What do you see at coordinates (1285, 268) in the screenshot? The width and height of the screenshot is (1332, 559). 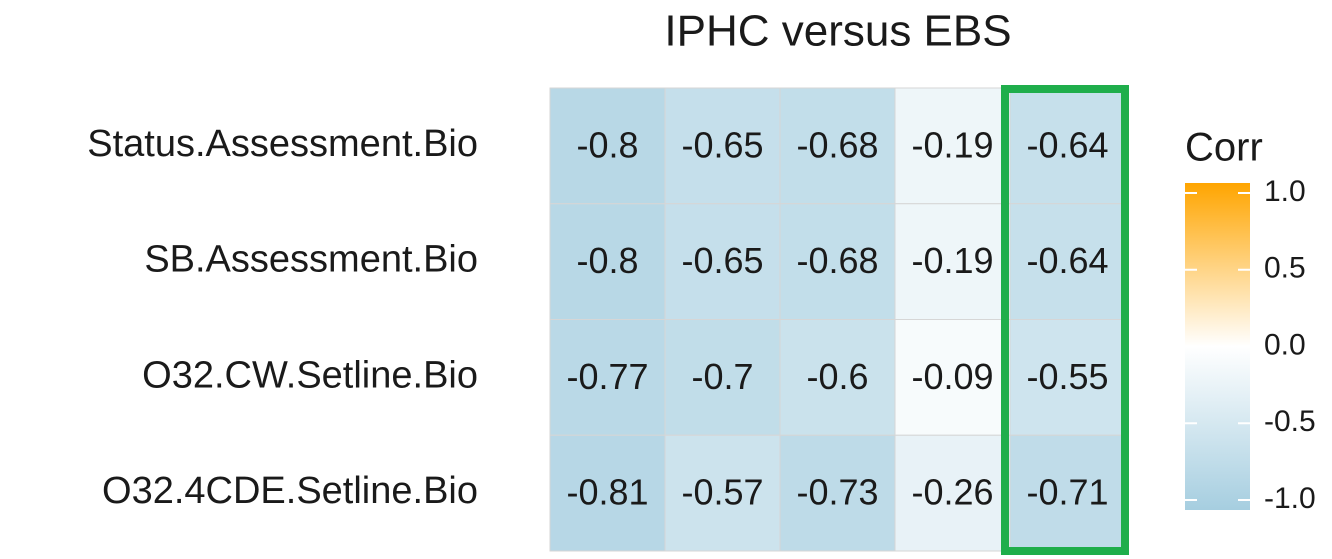 I see `colorbar-tick-label: 0.5` at bounding box center [1285, 268].